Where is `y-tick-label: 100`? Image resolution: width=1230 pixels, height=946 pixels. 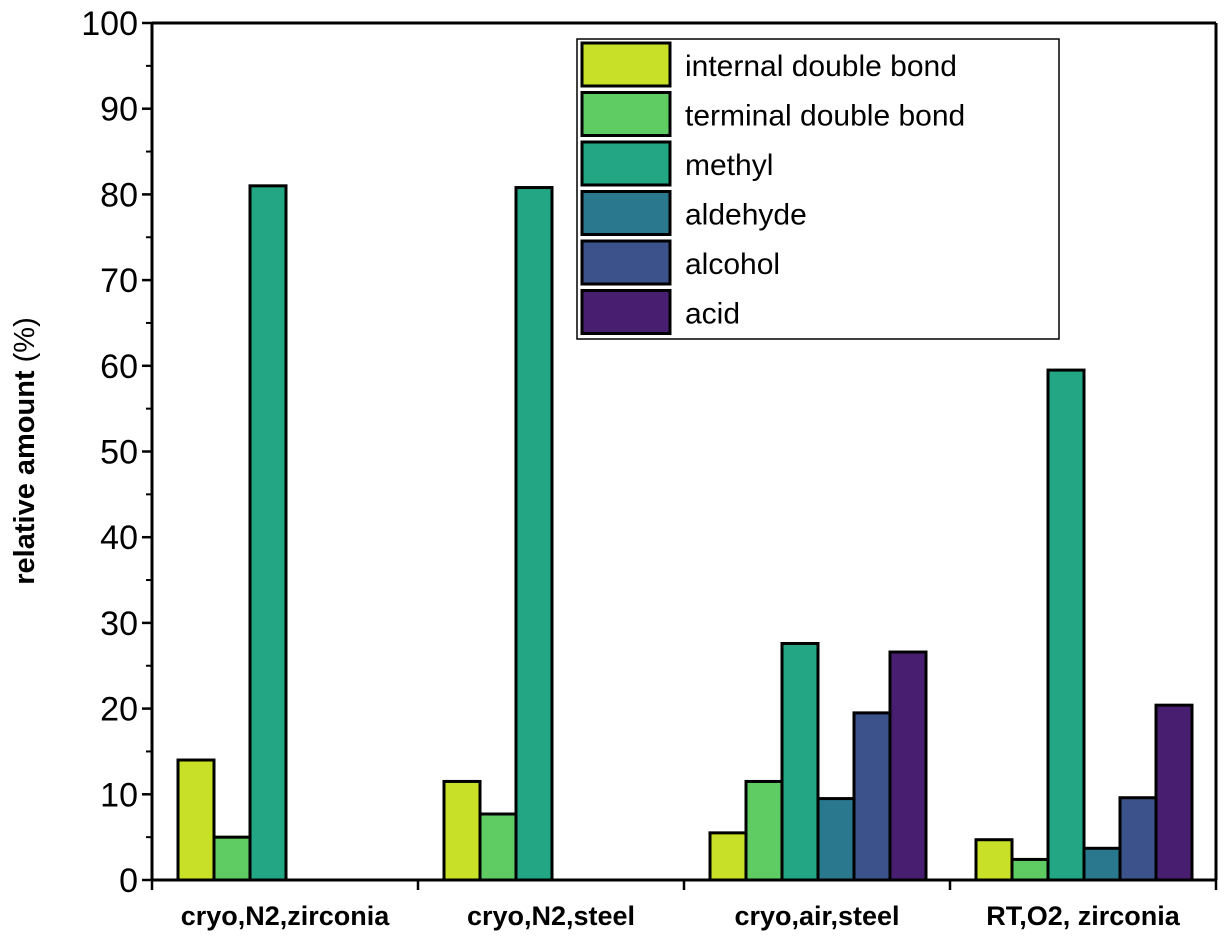
y-tick-label: 100 is located at coordinates (109, 24).